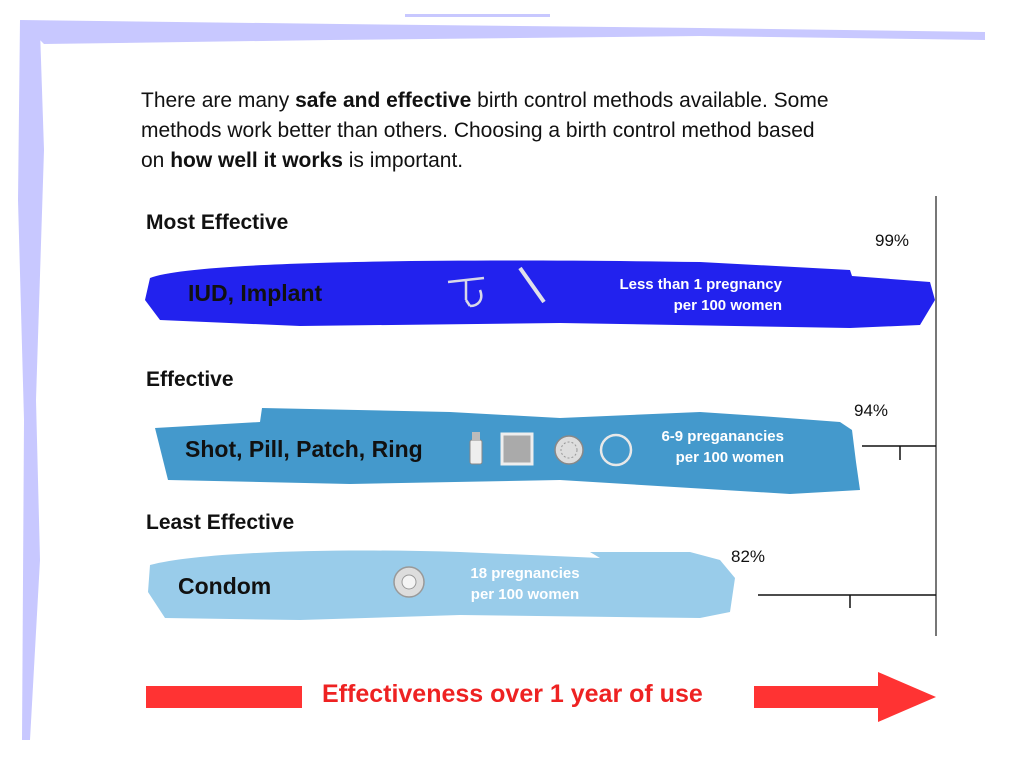 Image resolution: width=1024 pixels, height=768 pixels. Describe the element at coordinates (476, 448) in the screenshot. I see `shot-vial-icon` at that location.